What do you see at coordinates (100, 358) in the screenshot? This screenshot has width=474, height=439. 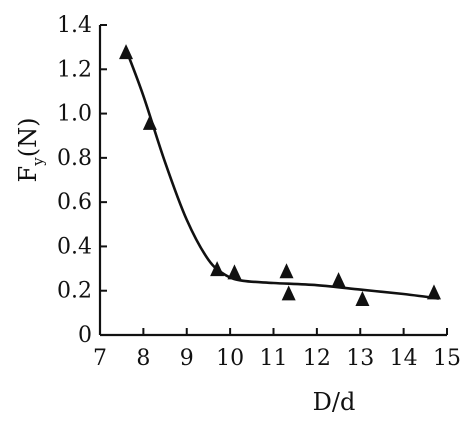 I see `x-tick-label: 7` at bounding box center [100, 358].